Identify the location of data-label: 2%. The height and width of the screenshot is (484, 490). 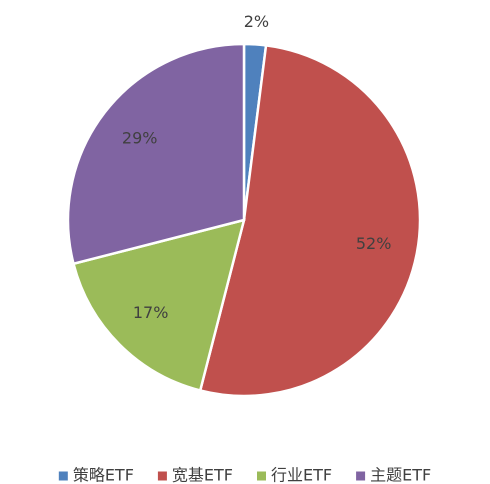
(256, 21).